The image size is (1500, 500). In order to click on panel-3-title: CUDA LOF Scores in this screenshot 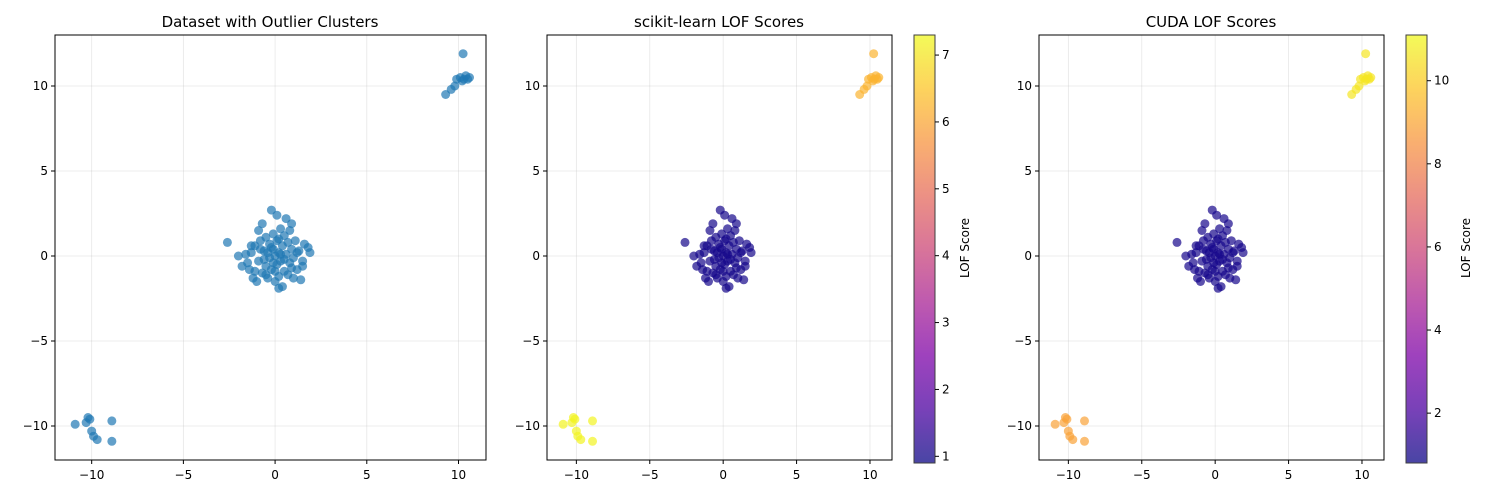, I will do `click(1211, 22)`.